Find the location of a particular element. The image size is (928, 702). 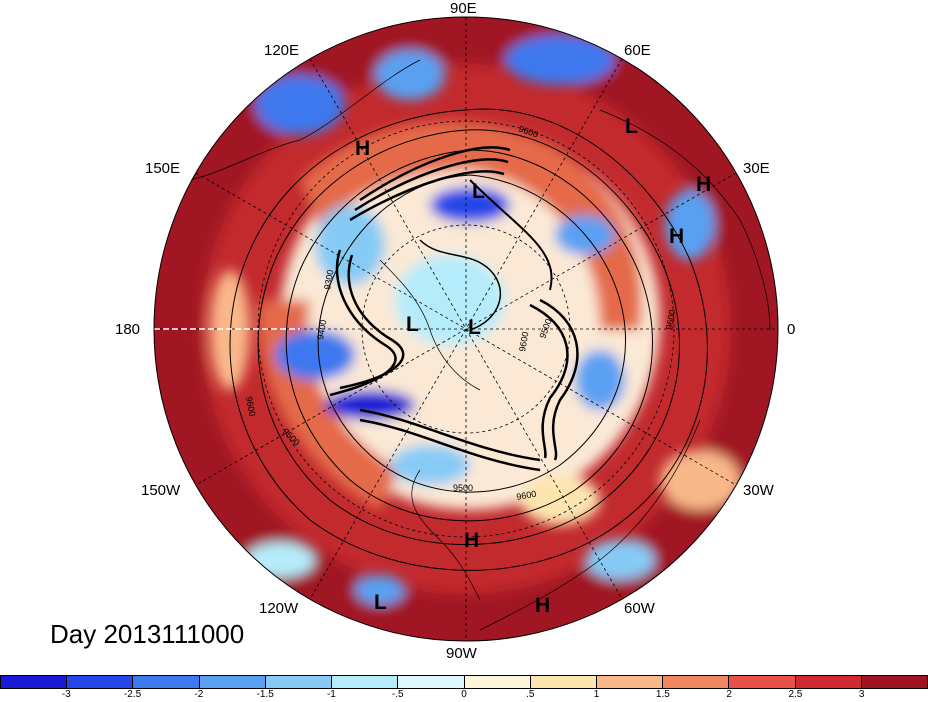

lon-label-90w: 90W is located at coordinates (462, 653).